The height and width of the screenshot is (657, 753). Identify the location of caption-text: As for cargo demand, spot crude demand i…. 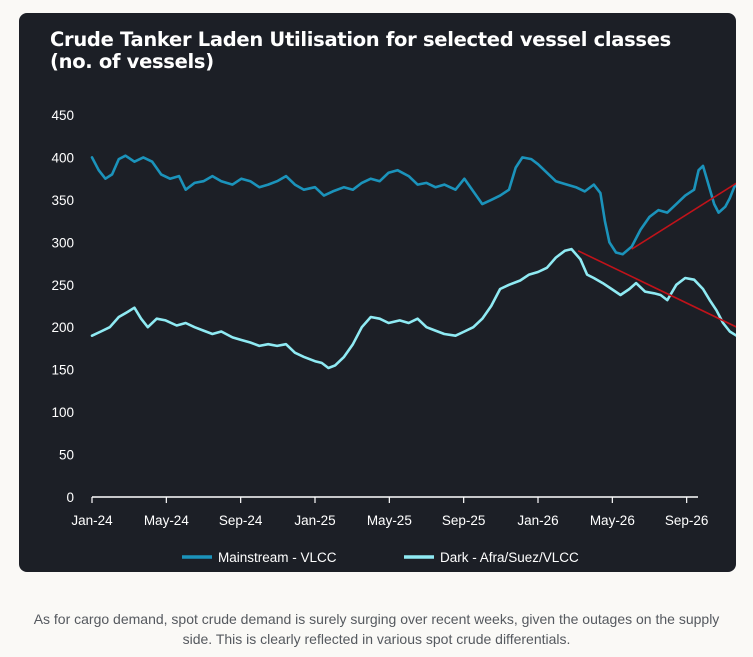
(376, 629).